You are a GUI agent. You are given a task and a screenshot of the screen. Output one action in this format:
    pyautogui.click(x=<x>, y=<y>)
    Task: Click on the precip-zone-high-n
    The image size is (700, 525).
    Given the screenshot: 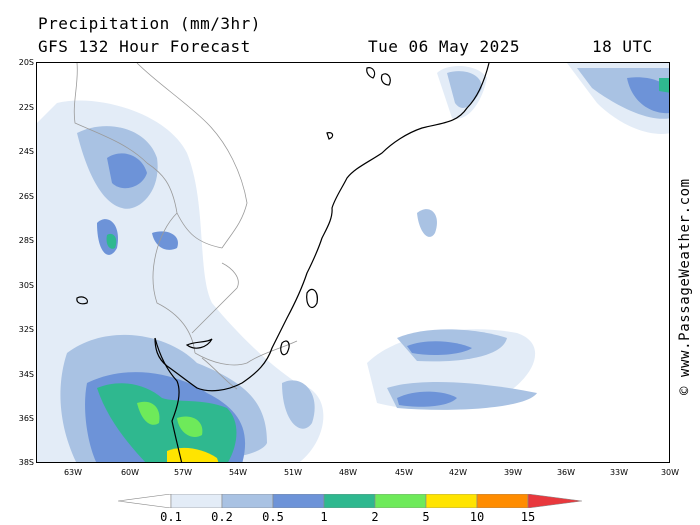 What is the action you would take?
    pyautogui.click(x=111, y=241)
    